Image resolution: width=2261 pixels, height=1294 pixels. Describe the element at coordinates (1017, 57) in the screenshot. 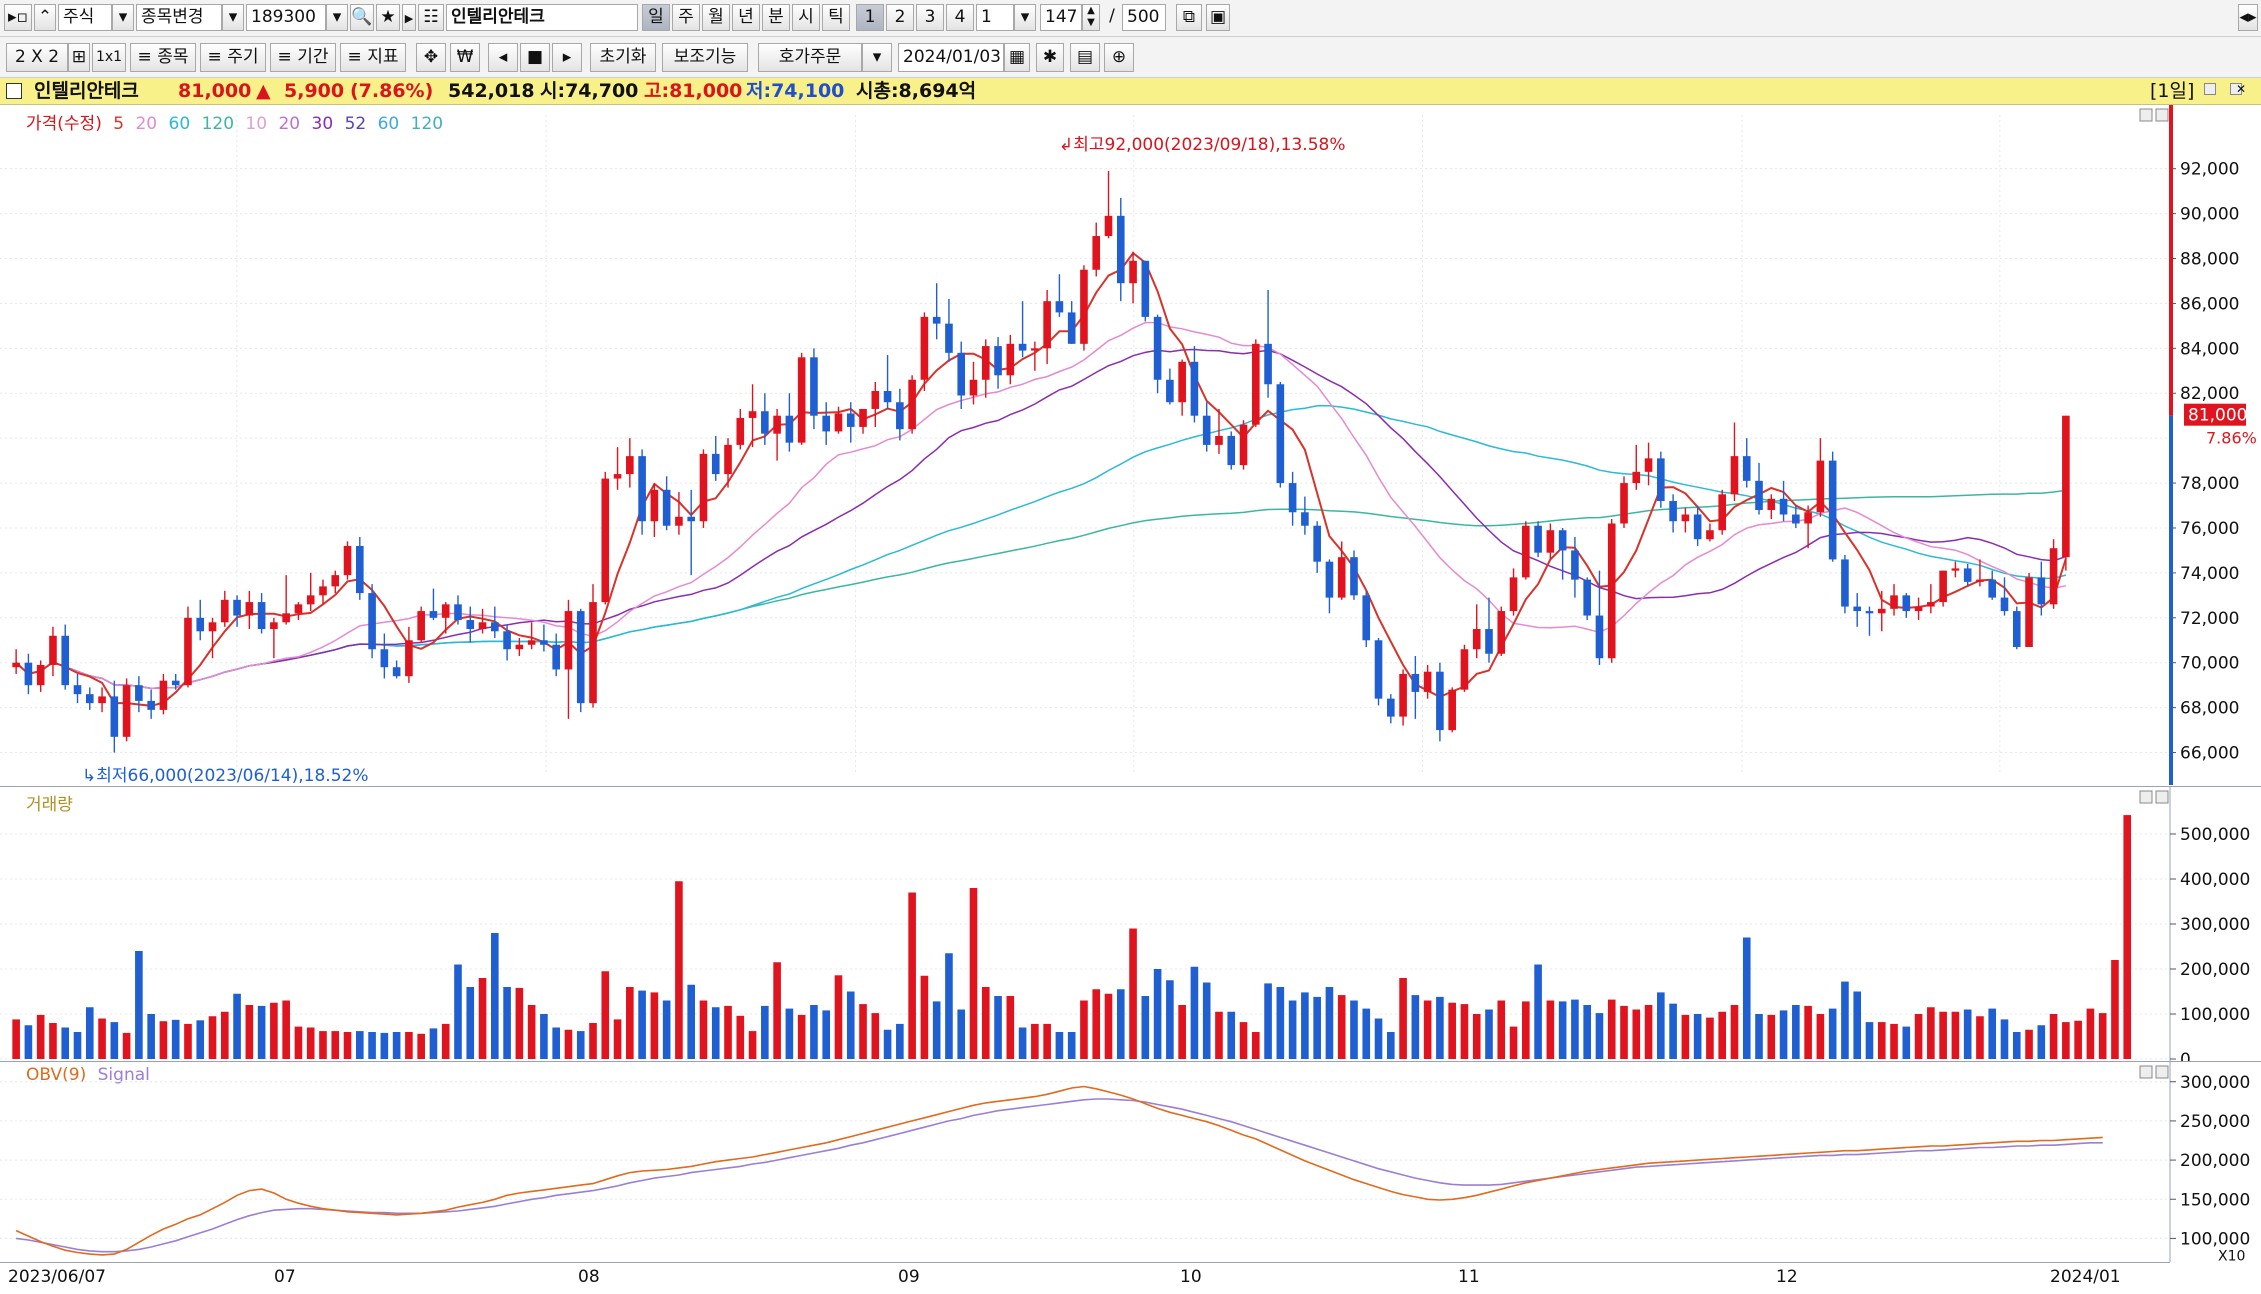

I see `calendar-button: ▦` at that location.